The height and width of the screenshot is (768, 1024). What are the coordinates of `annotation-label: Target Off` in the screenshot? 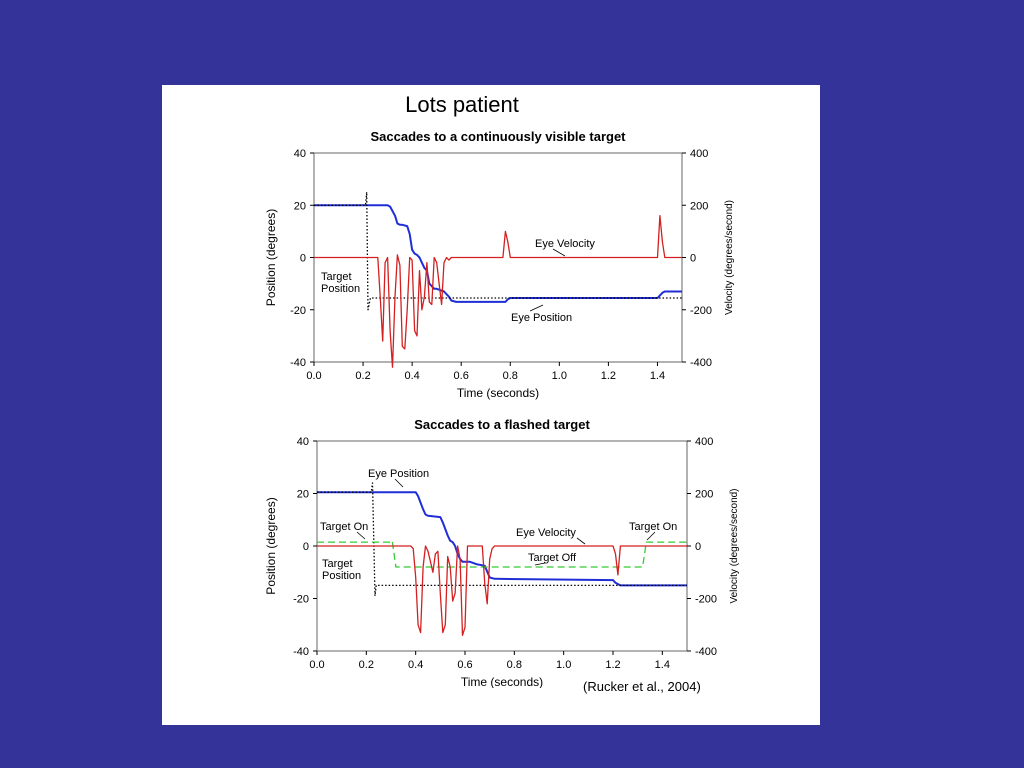 It's located at (552, 558).